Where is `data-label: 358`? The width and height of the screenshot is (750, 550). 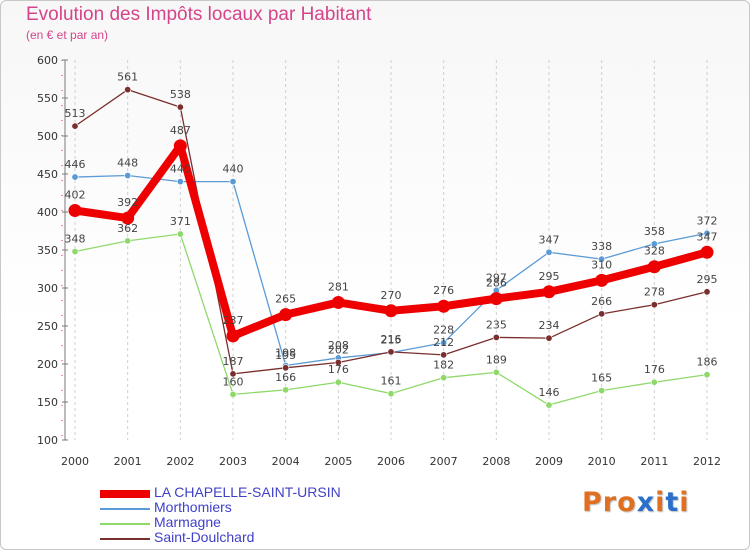 data-label: 358 is located at coordinates (654, 231).